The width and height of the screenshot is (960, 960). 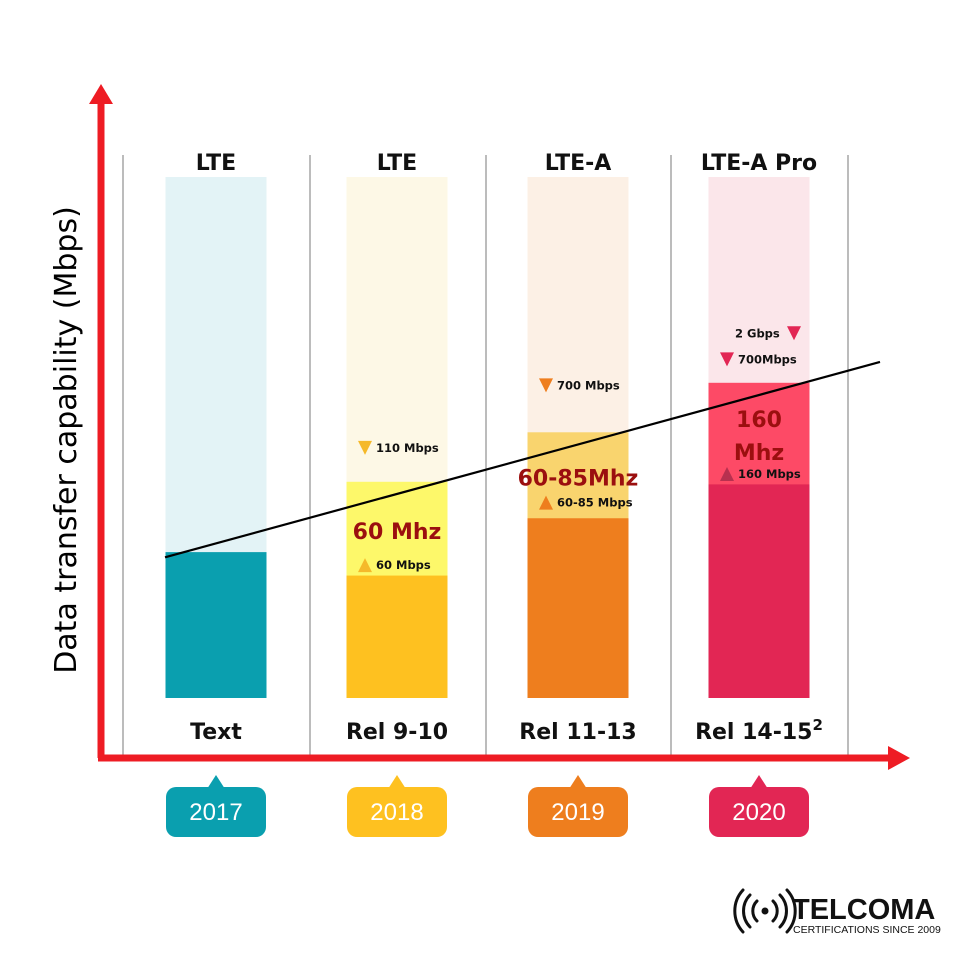 I want to click on year-label: 2019, so click(x=577, y=812).